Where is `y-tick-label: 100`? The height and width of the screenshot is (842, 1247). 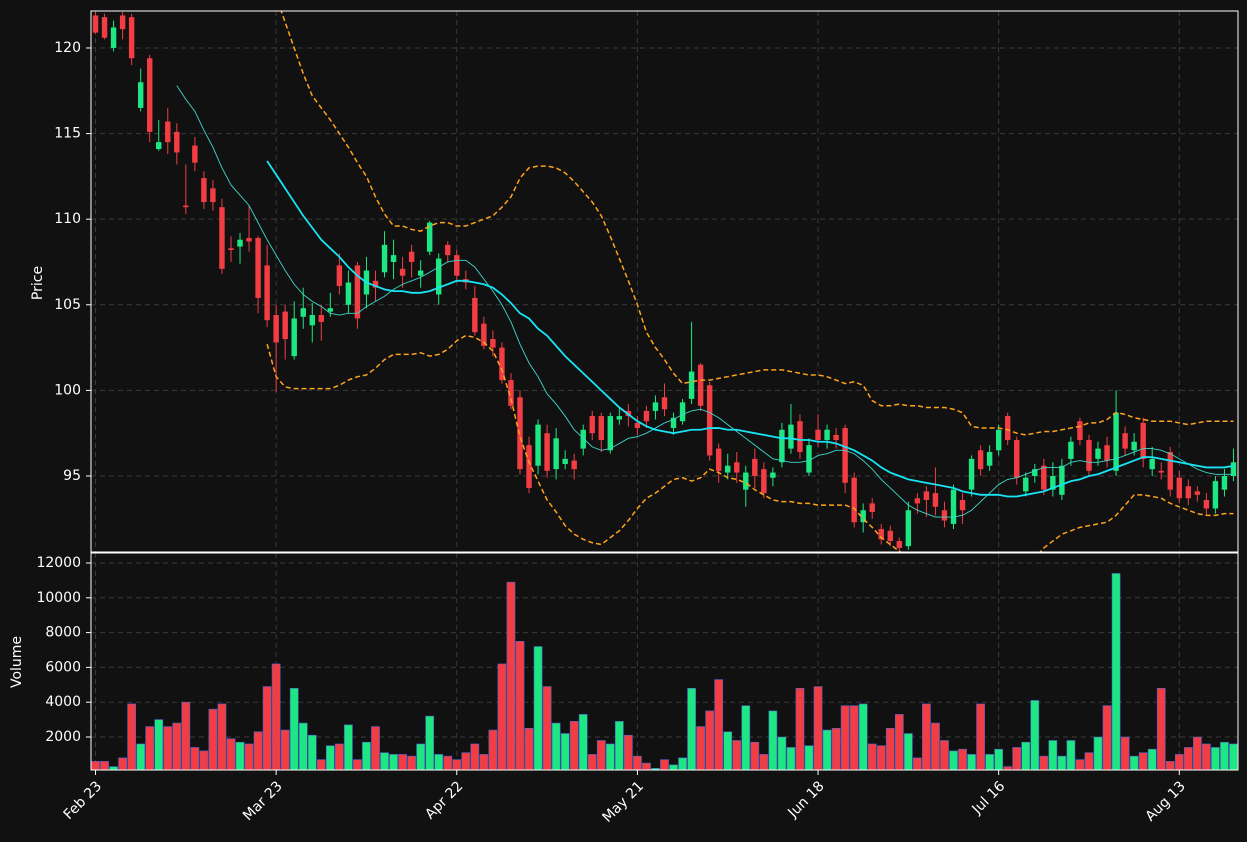 y-tick-label: 100 is located at coordinates (67, 390).